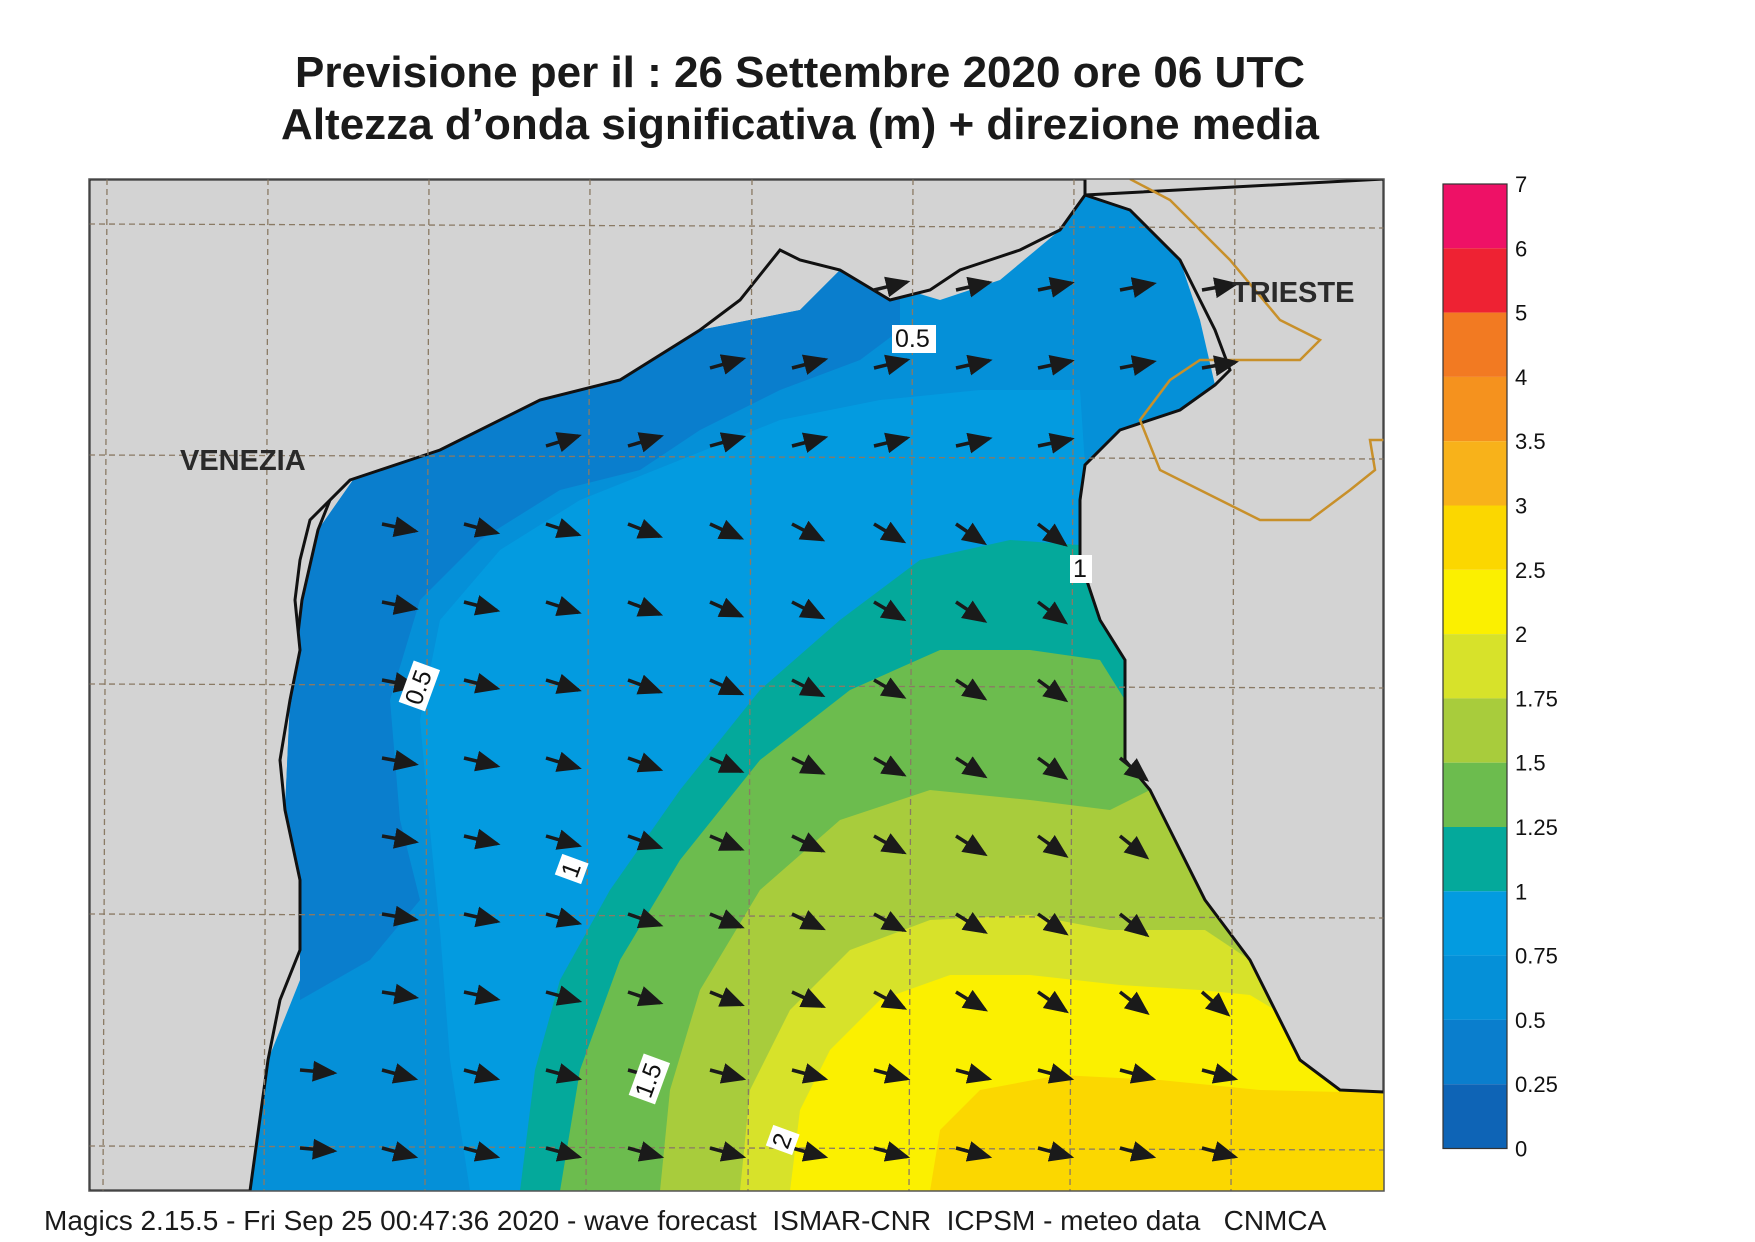 This screenshot has width=1755, height=1242. What do you see at coordinates (1080, 569) in the screenshot?
I see `contour-label-1-east: 1` at bounding box center [1080, 569].